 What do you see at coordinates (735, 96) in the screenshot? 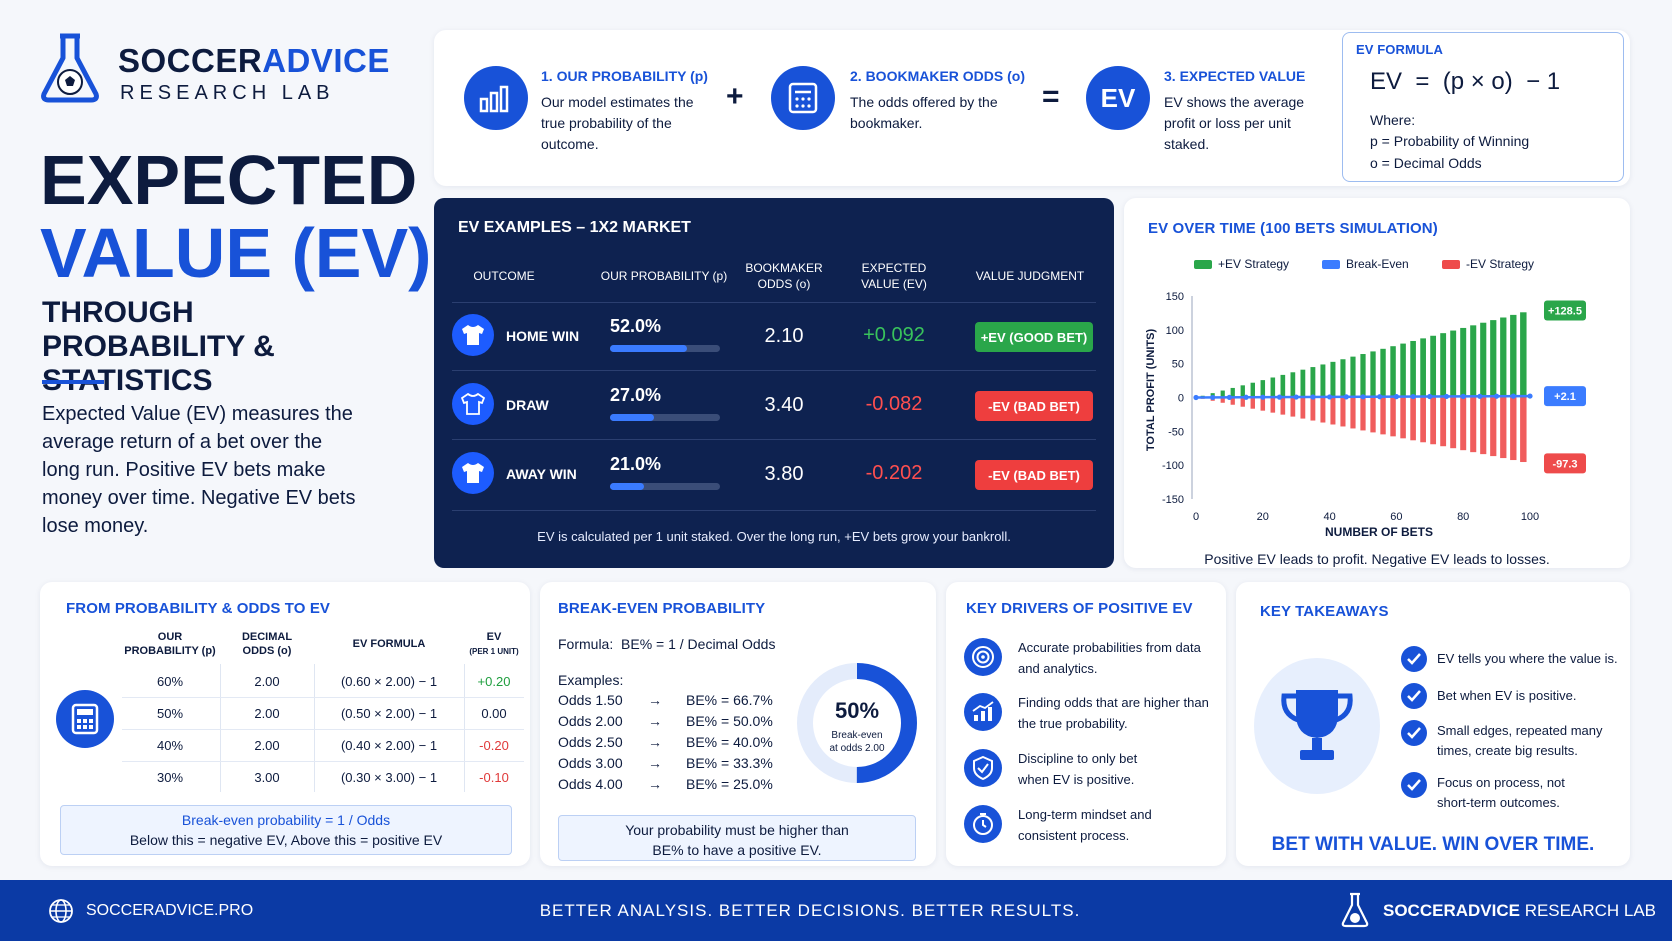
I see `plus-operator: +` at bounding box center [735, 96].